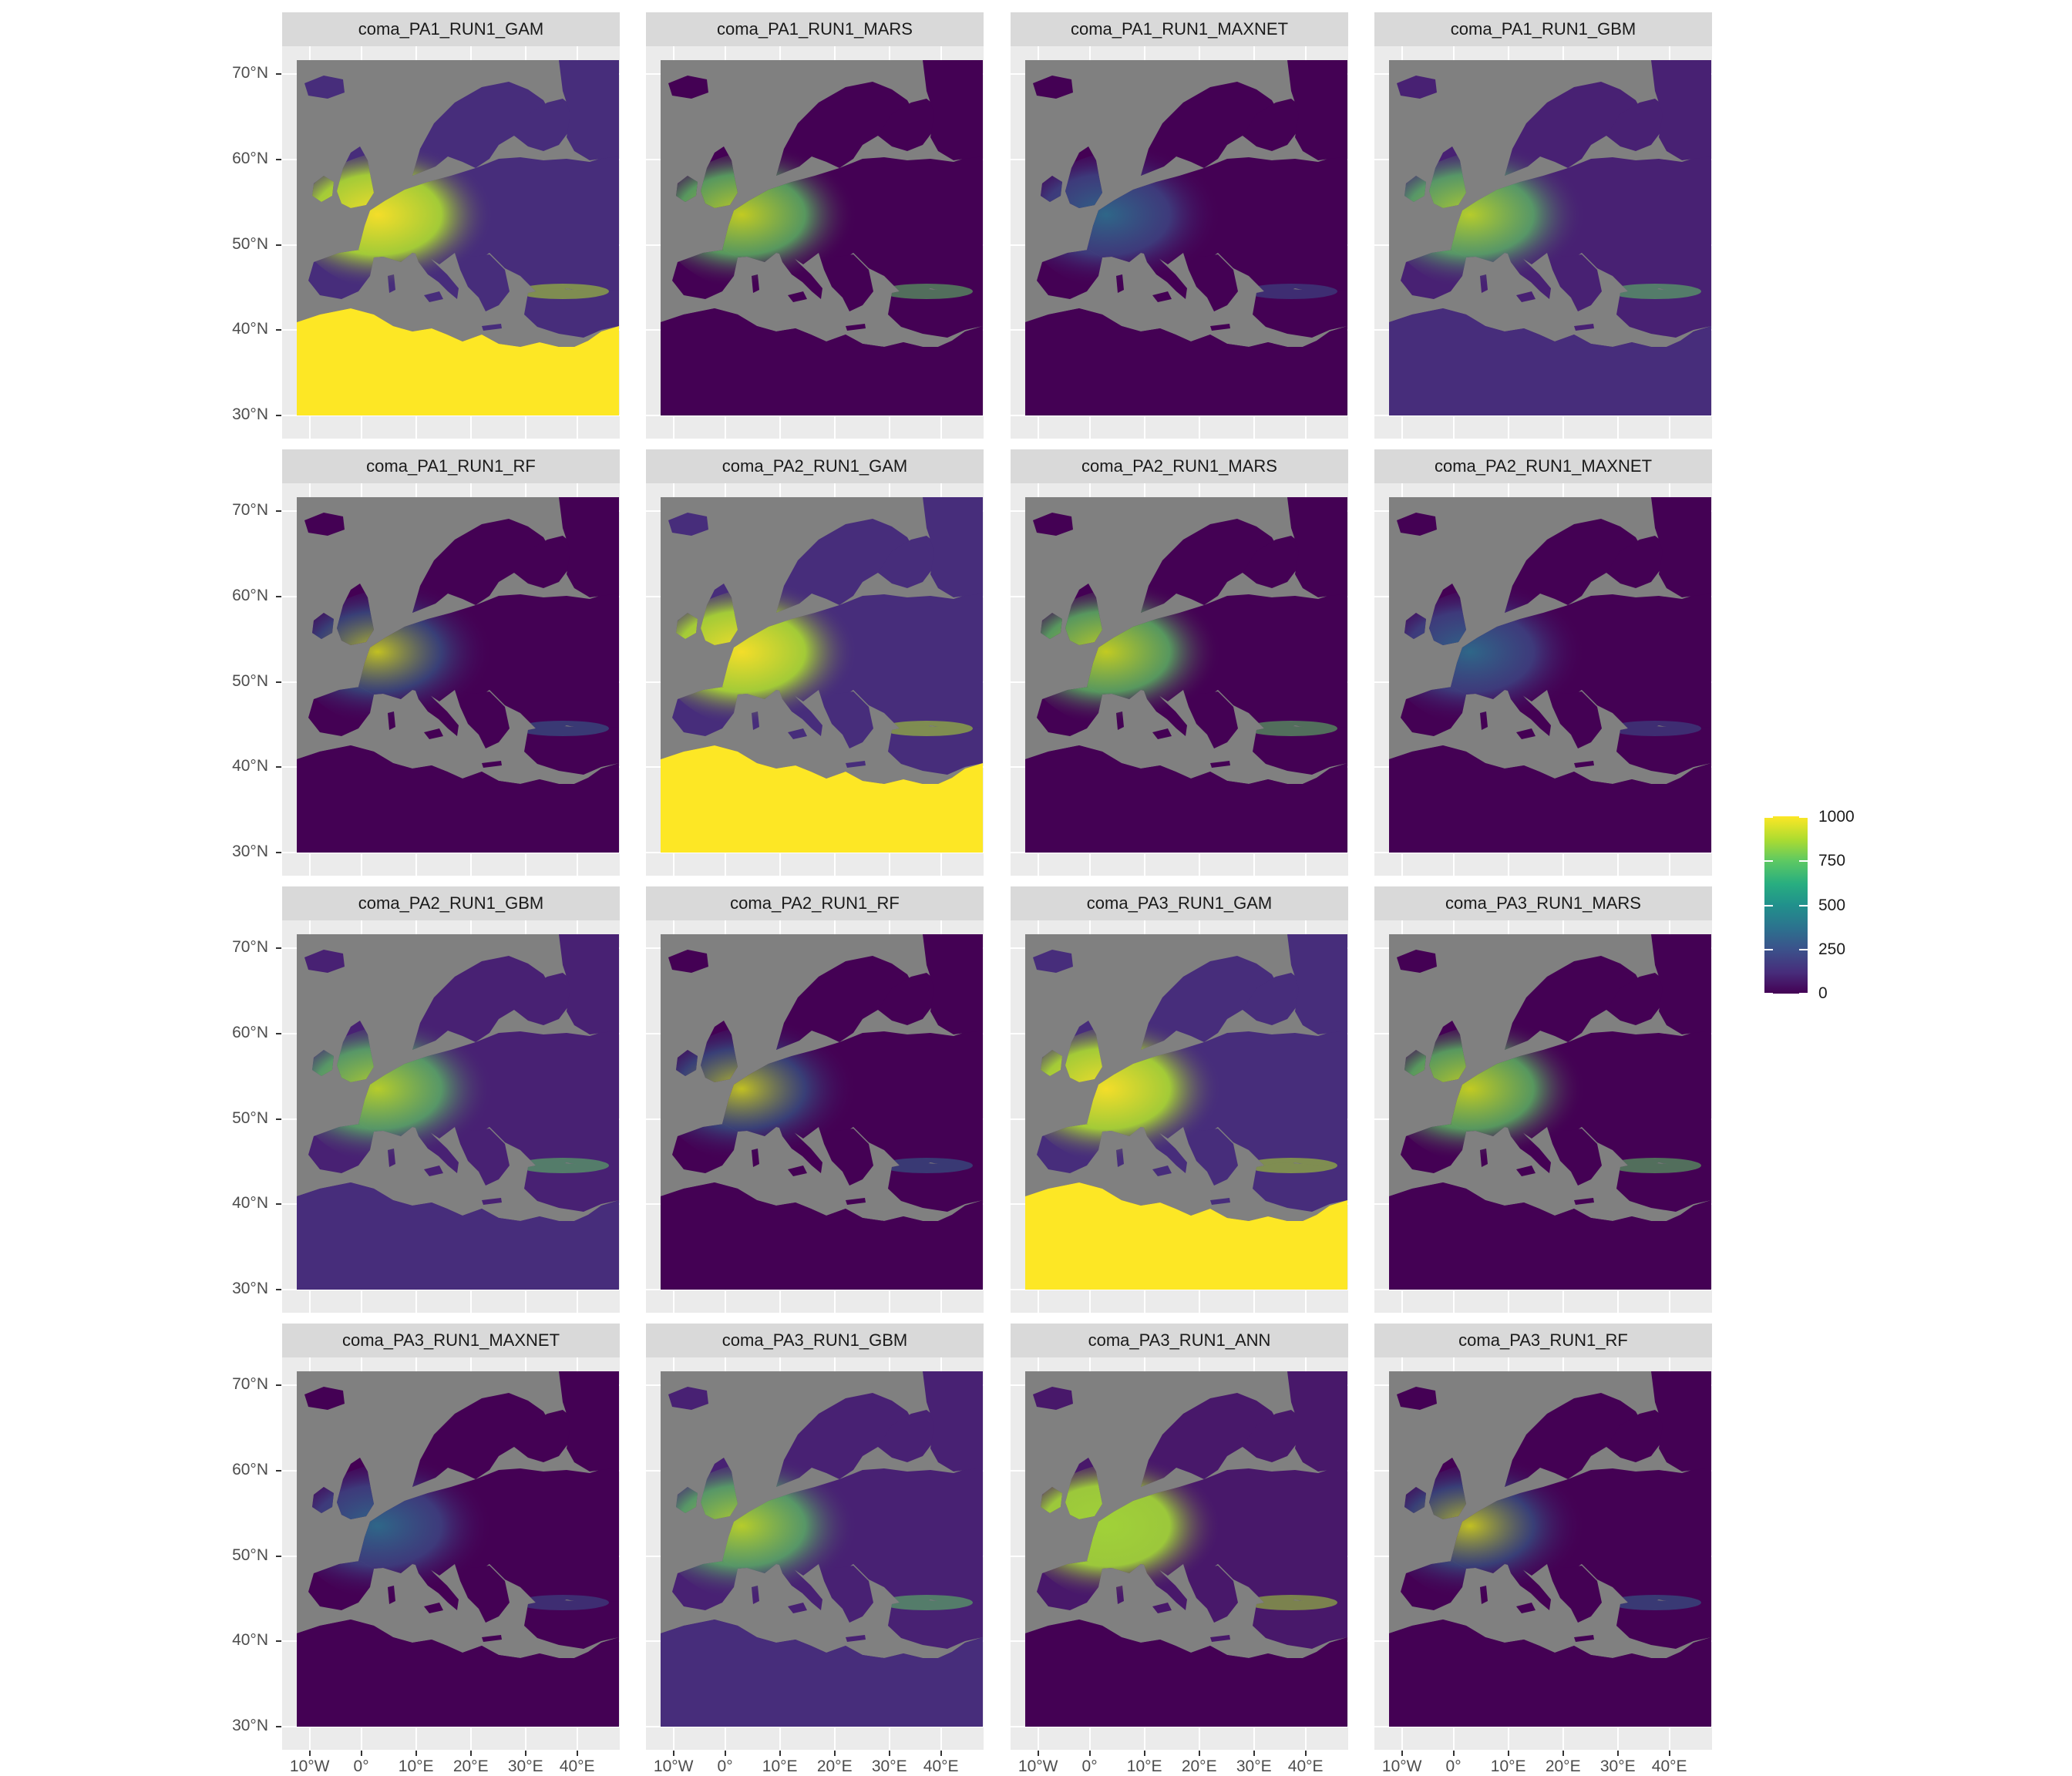  Describe the element at coordinates (1180, 29) in the screenshot. I see `panel-title: coma_PA1_RUN1_MAXNET` at that location.